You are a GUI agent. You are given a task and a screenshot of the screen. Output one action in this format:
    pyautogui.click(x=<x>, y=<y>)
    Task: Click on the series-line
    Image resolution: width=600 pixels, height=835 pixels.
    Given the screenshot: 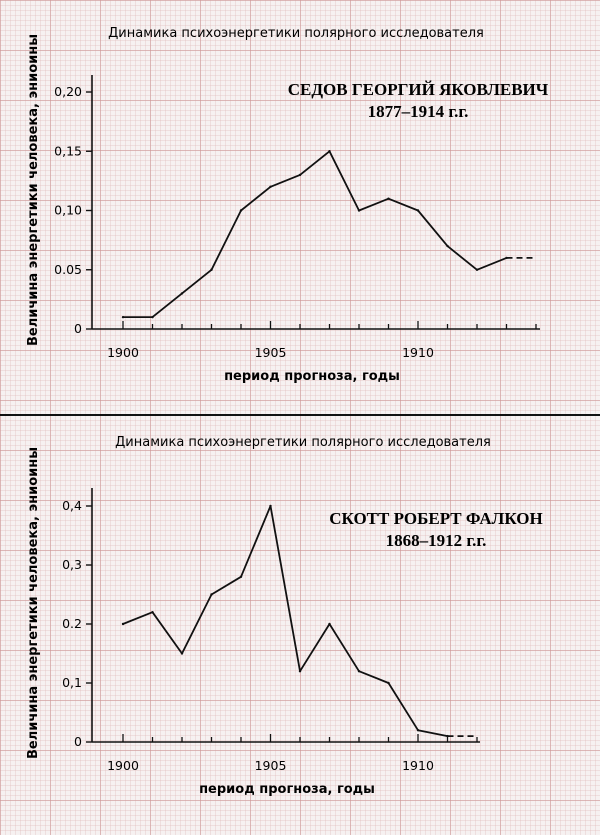 What is the action you would take?
    pyautogui.click(x=315, y=234)
    